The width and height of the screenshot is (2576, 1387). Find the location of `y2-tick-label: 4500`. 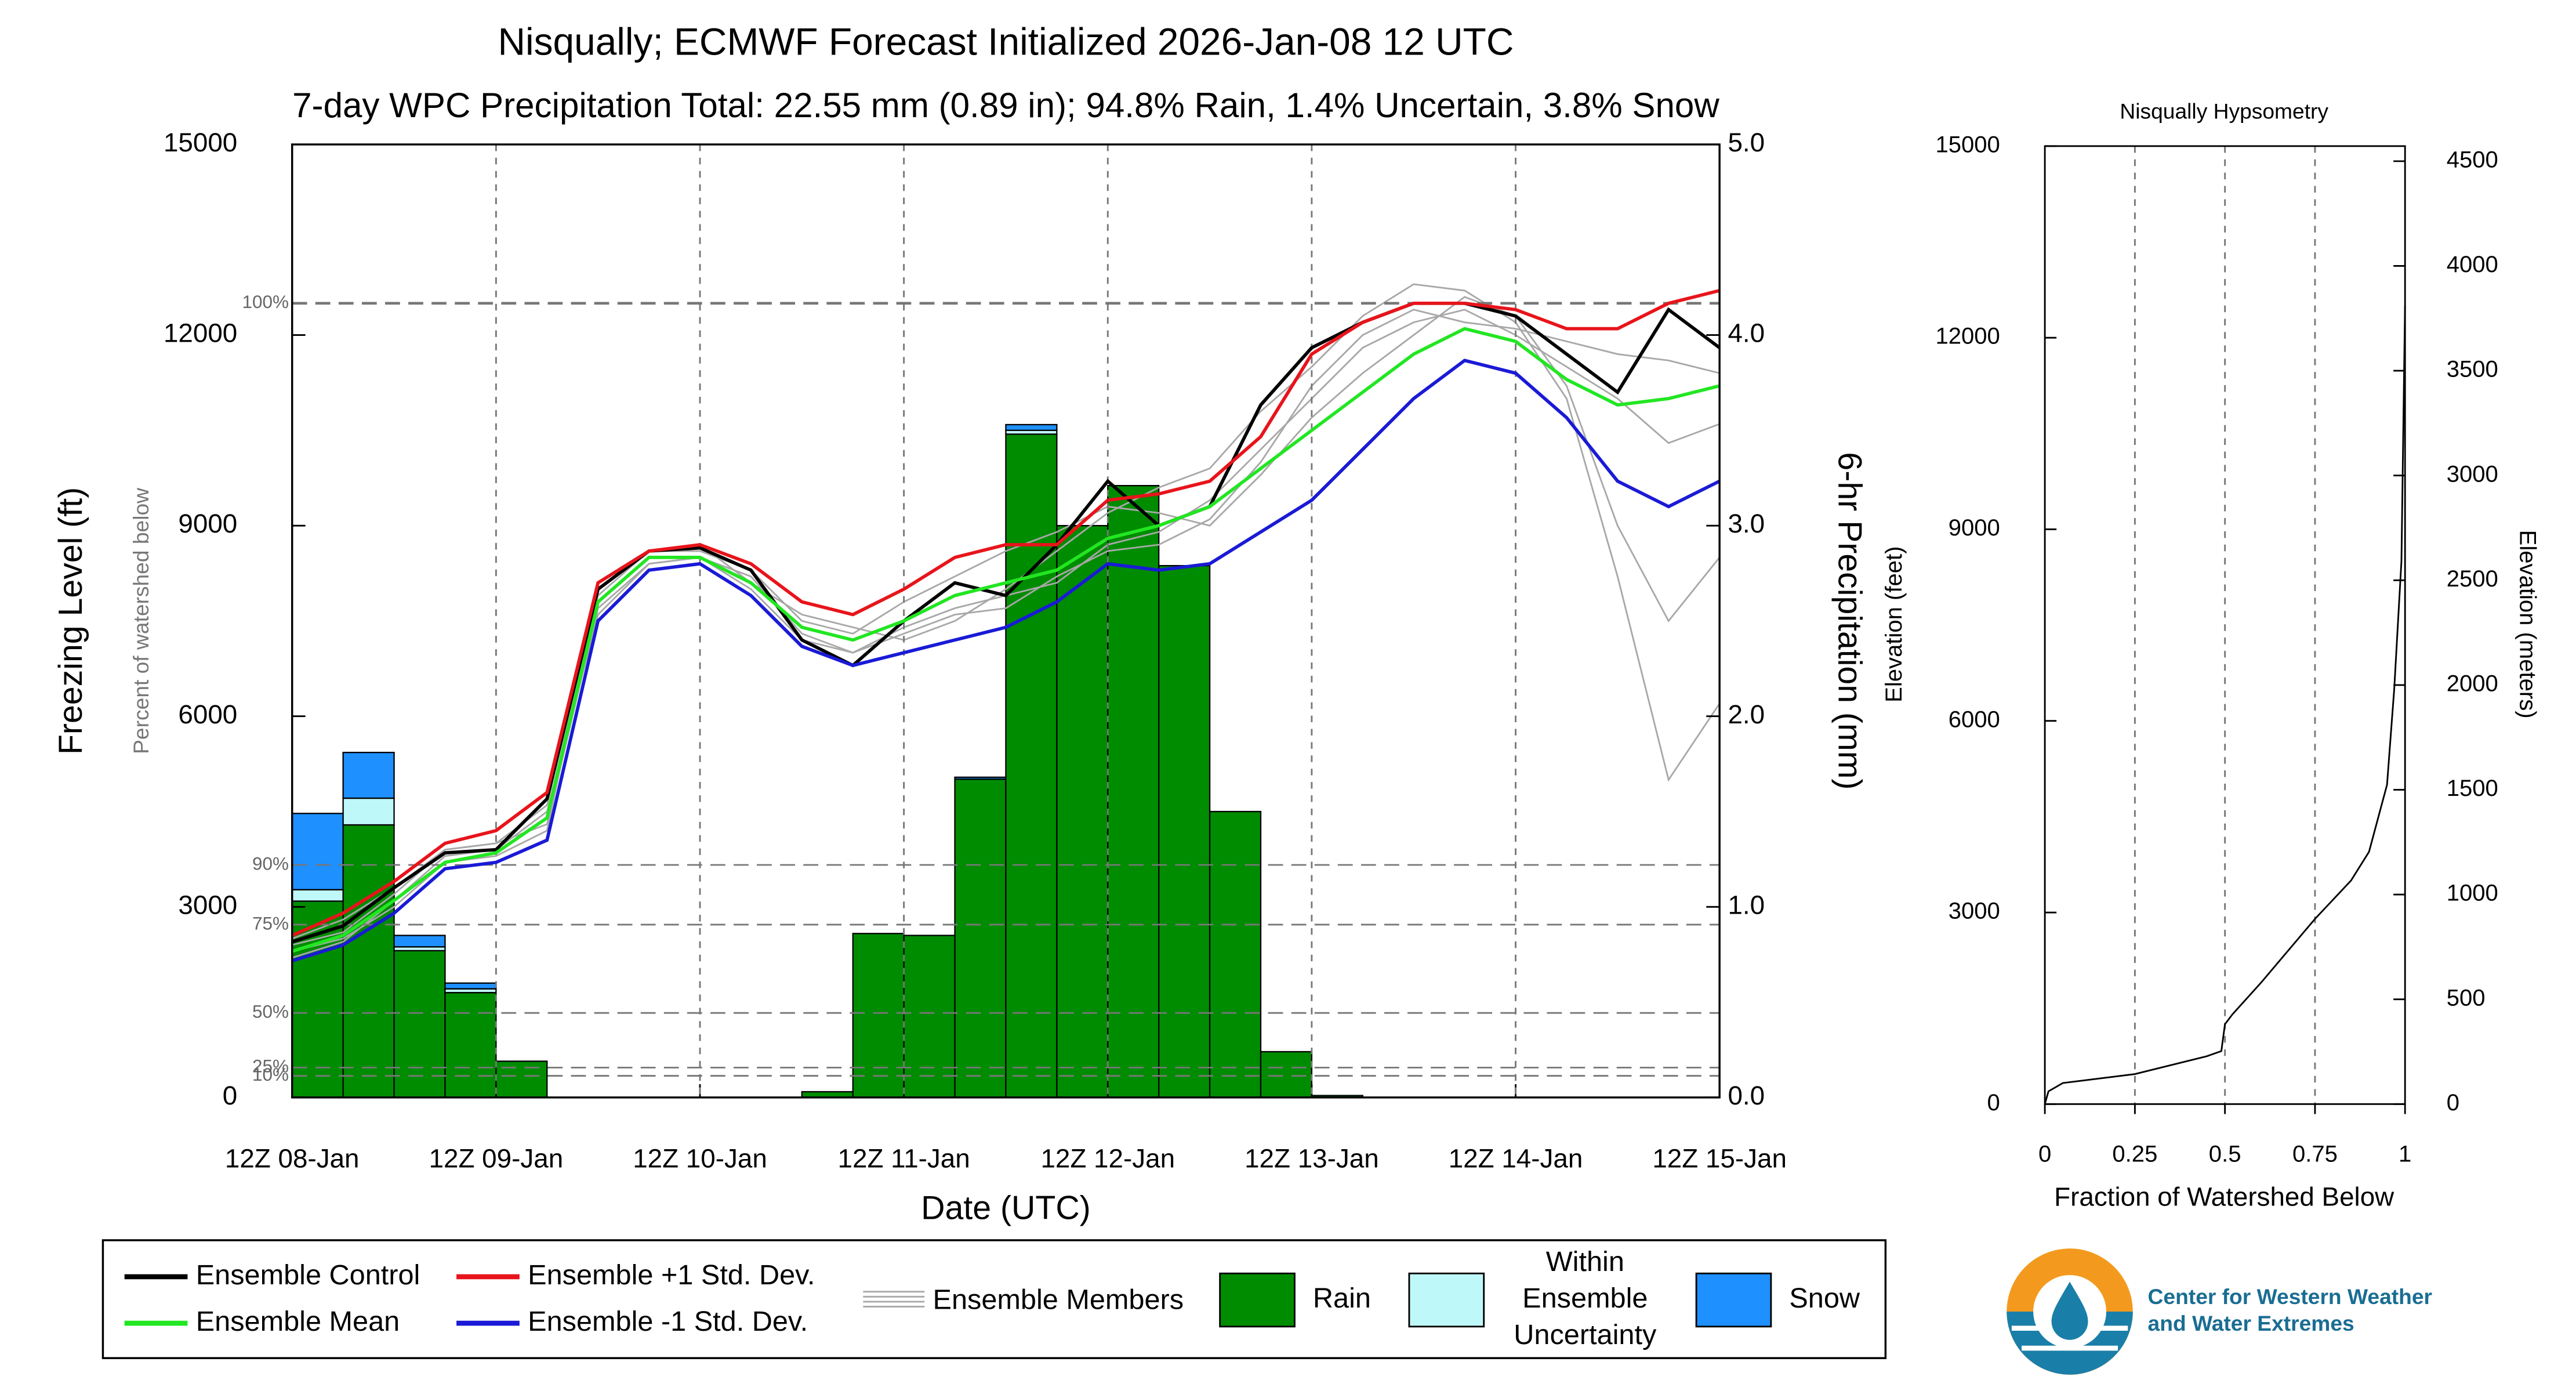

y2-tick-label: 4500 is located at coordinates (2472, 159).